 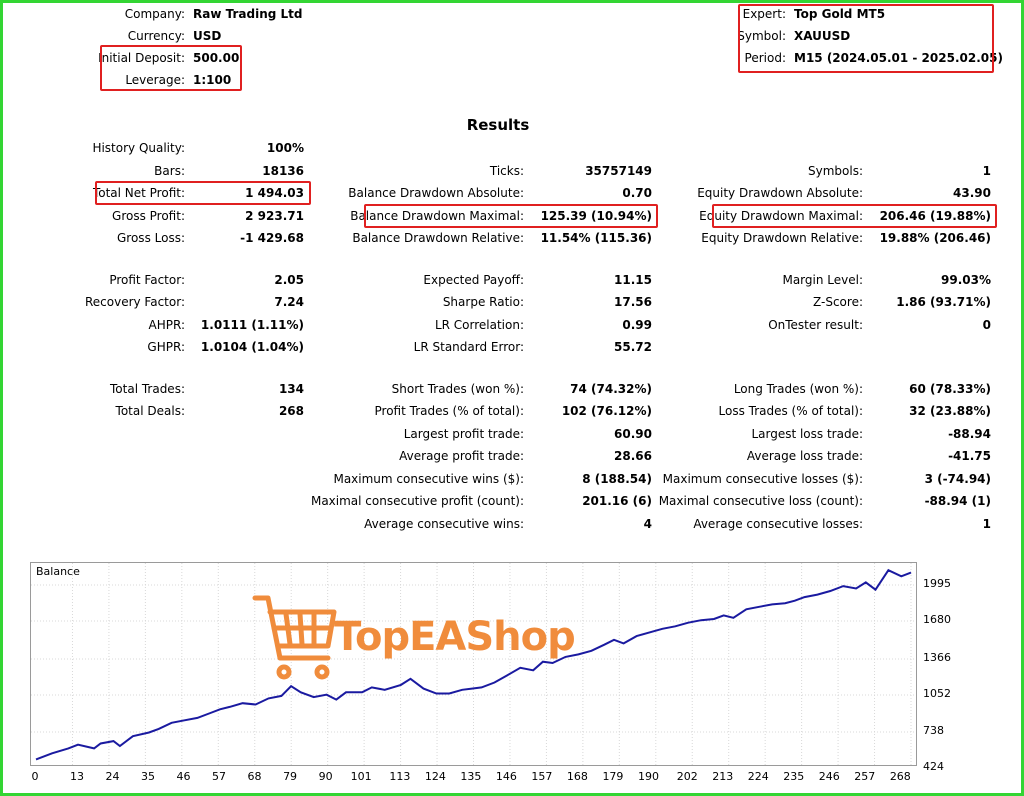 I want to click on col1-row: Total Deals: 268, so click(x=512, y=411).